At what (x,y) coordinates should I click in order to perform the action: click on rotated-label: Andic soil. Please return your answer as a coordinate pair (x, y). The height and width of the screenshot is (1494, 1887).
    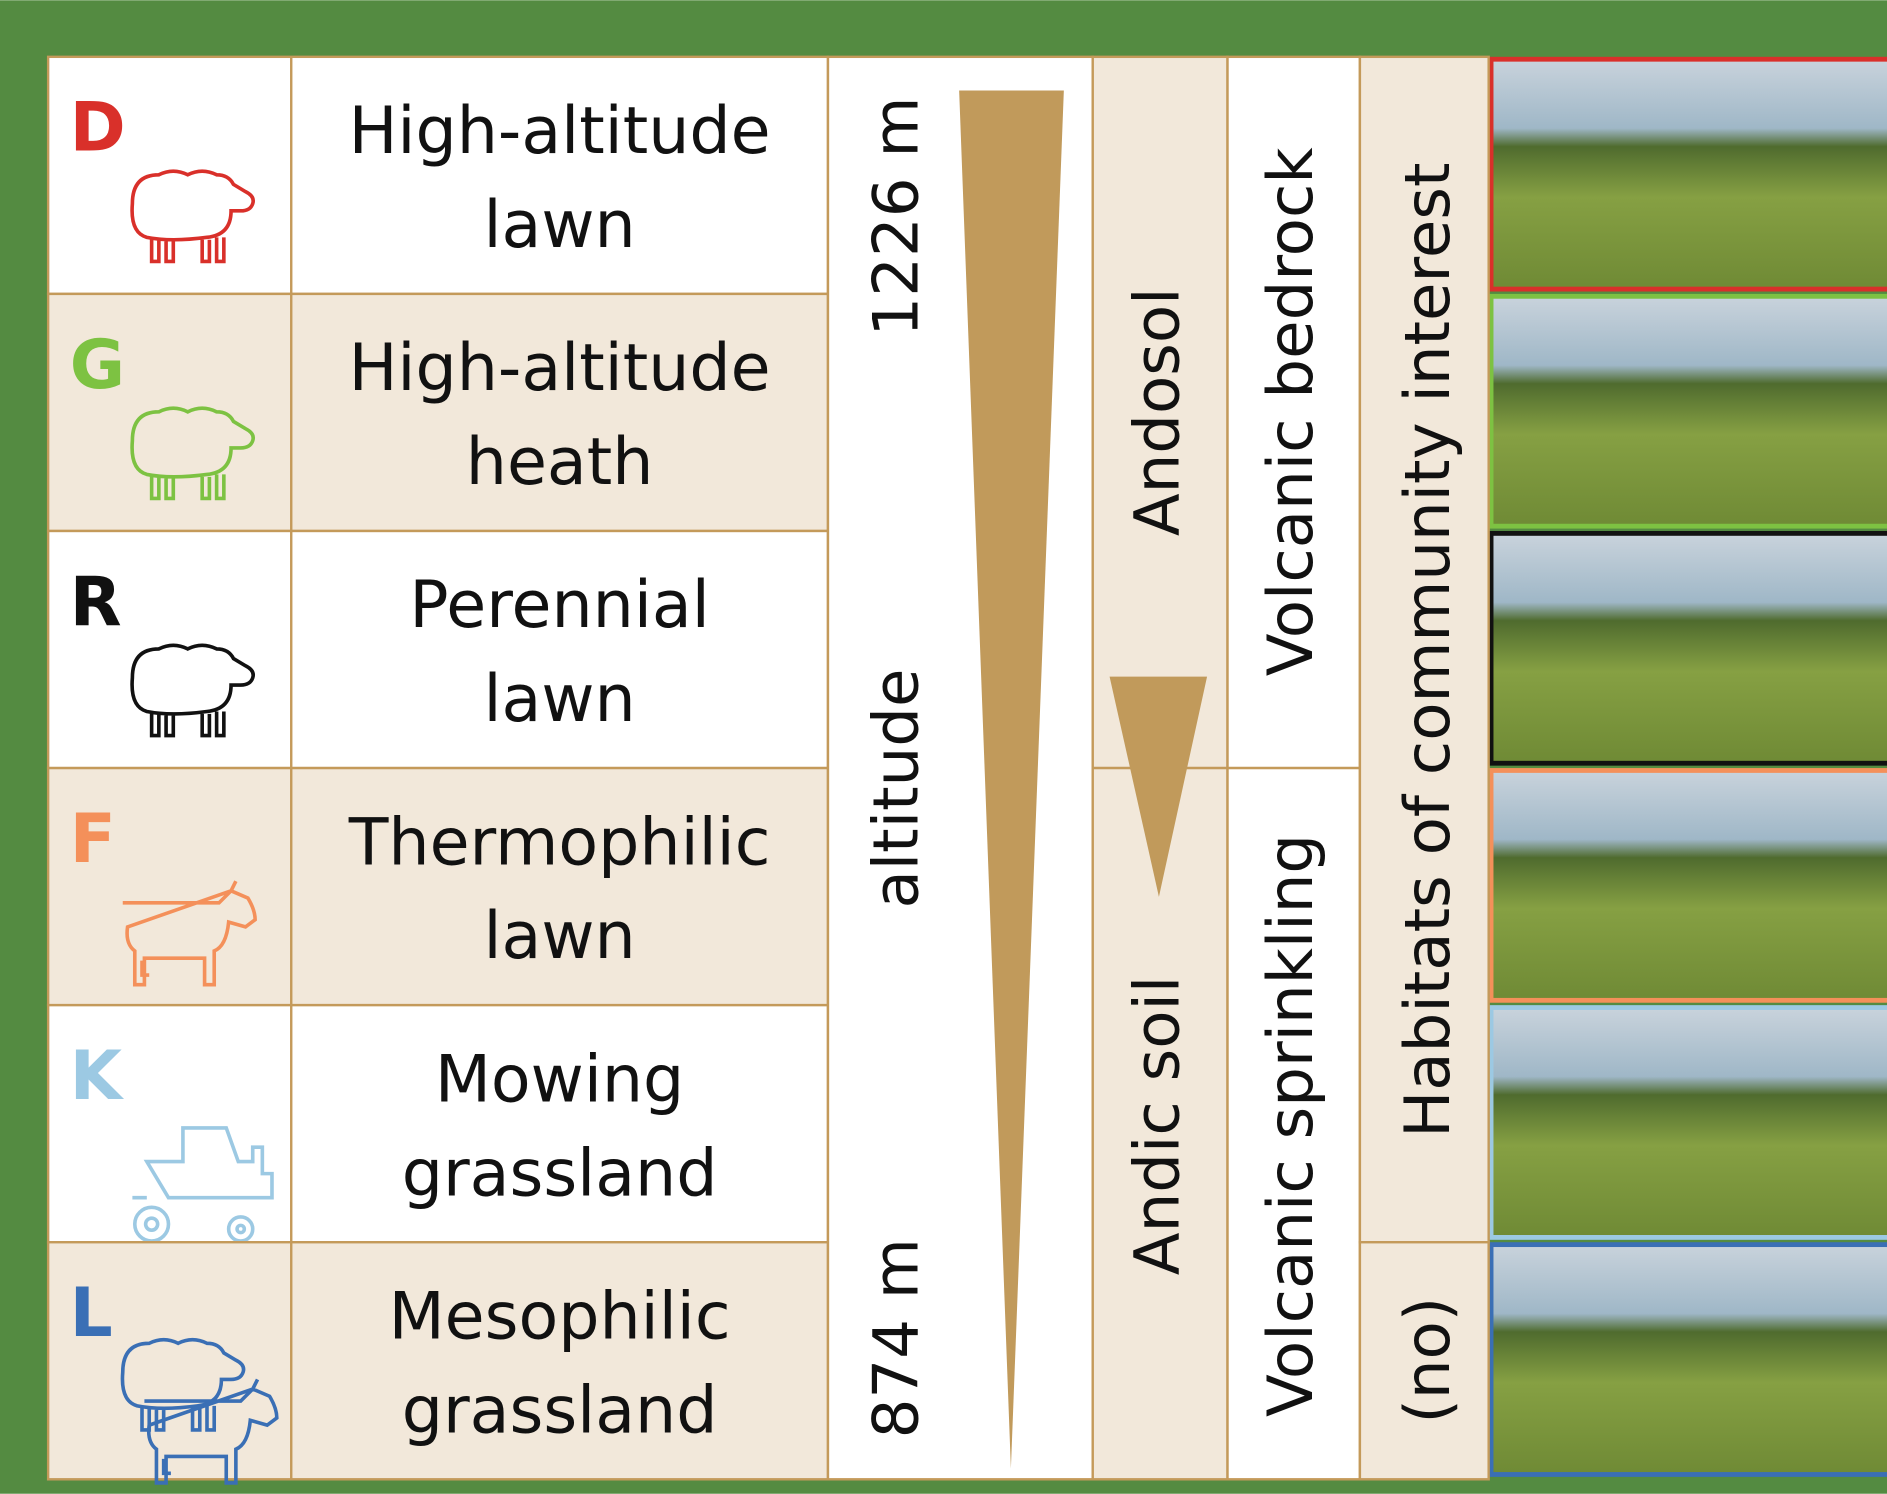
    Looking at the image, I should click on (1156, 1125).